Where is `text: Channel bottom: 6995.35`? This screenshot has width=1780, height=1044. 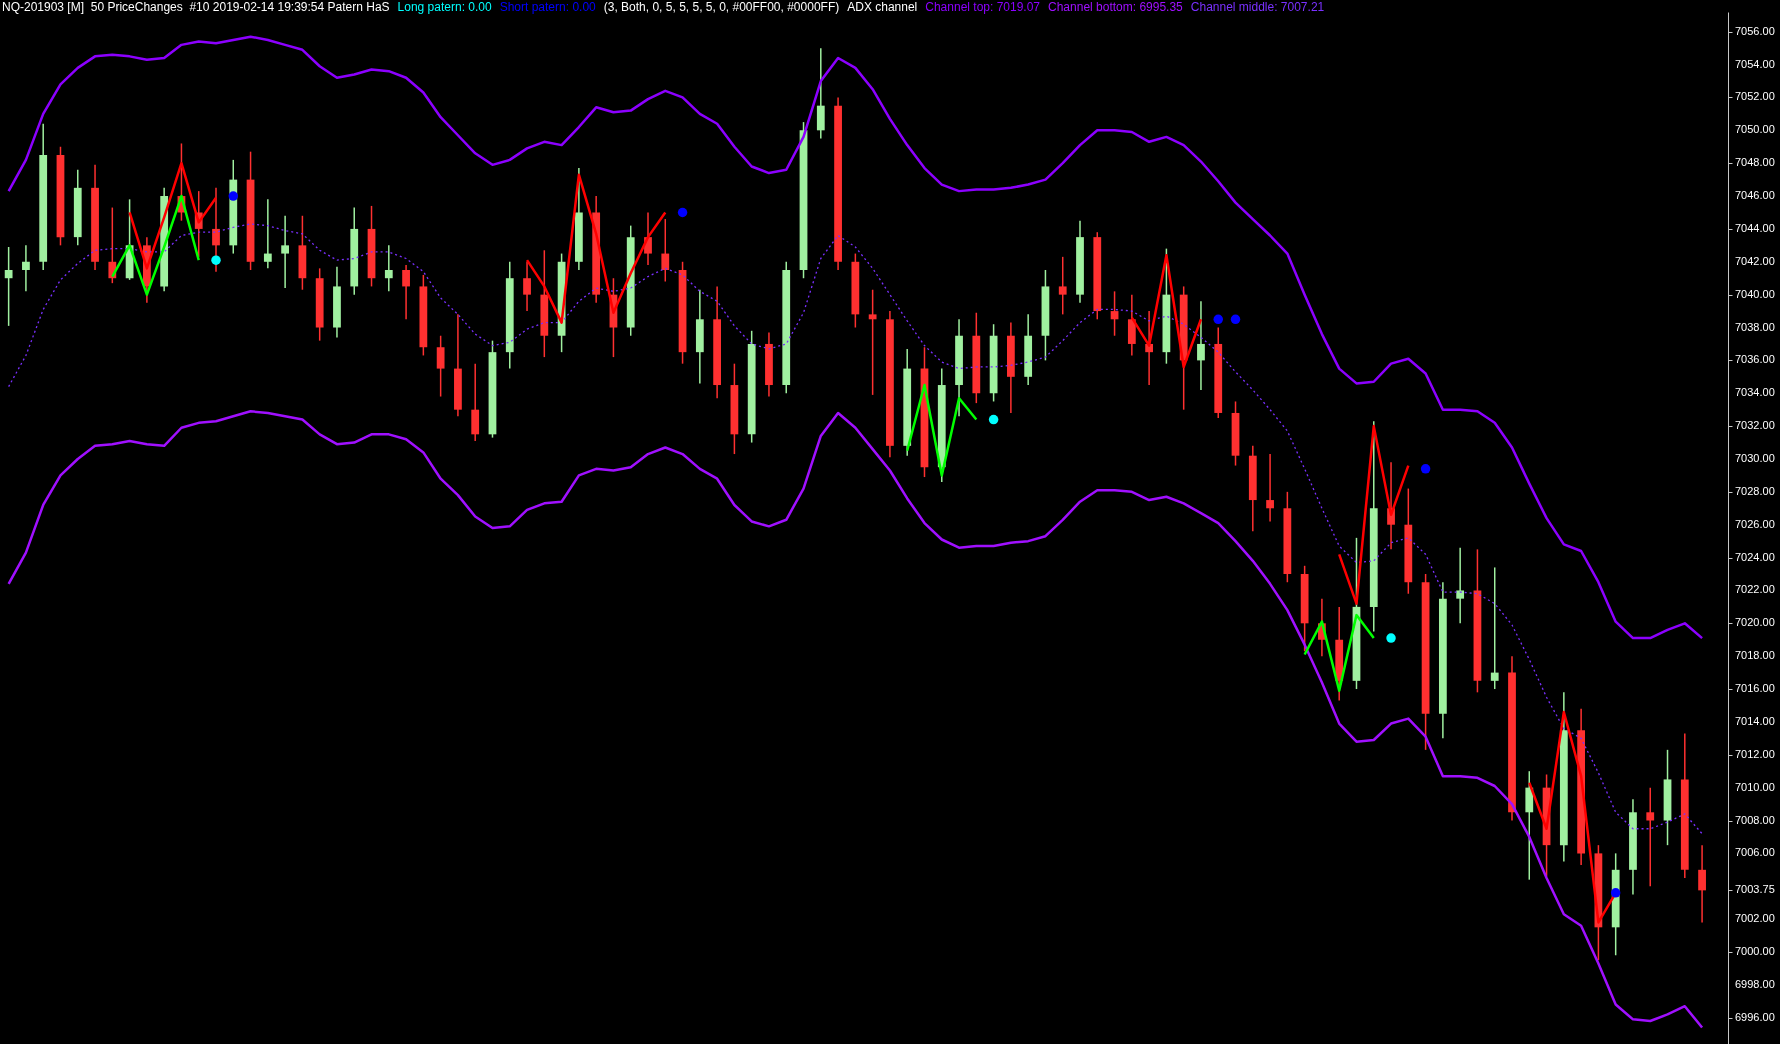
text: Channel bottom: 6995.35 is located at coordinates (1115, 7).